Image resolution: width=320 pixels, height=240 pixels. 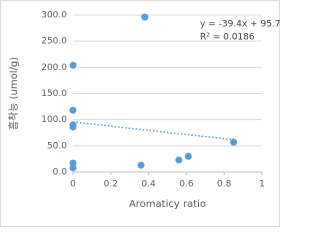 I want to click on trendline, so click(x=153, y=131).